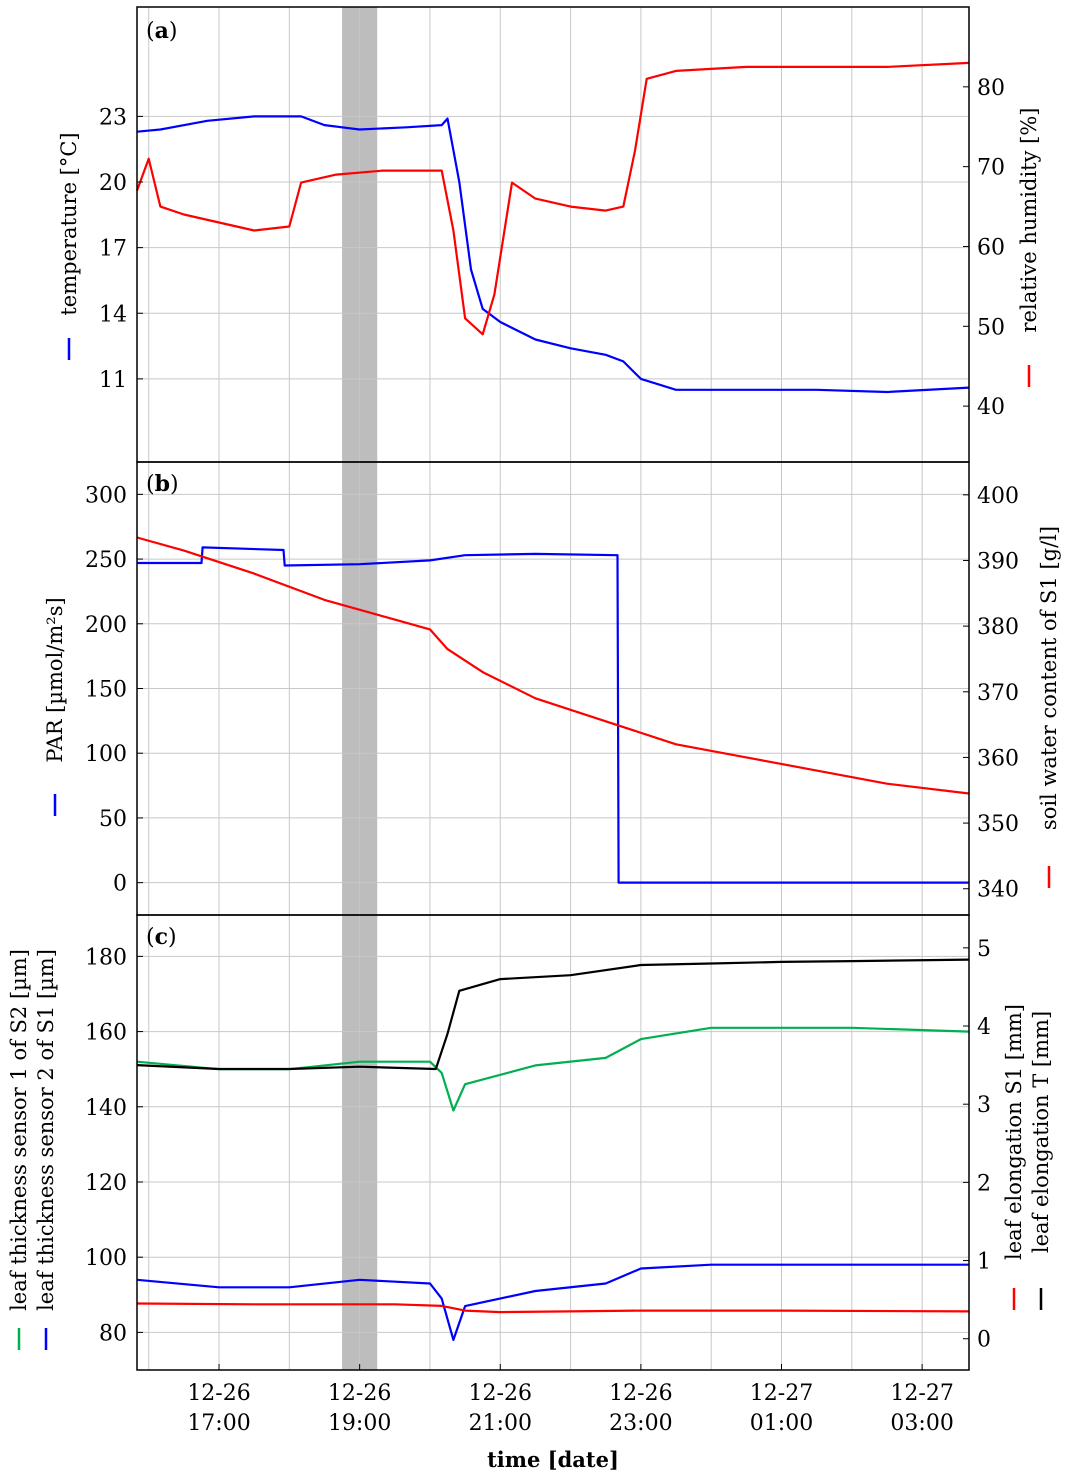 The height and width of the screenshot is (1474, 1071). What do you see at coordinates (55, 679) in the screenshot?
I see `par-label-text: PAR [µmol/m²s]` at bounding box center [55, 679].